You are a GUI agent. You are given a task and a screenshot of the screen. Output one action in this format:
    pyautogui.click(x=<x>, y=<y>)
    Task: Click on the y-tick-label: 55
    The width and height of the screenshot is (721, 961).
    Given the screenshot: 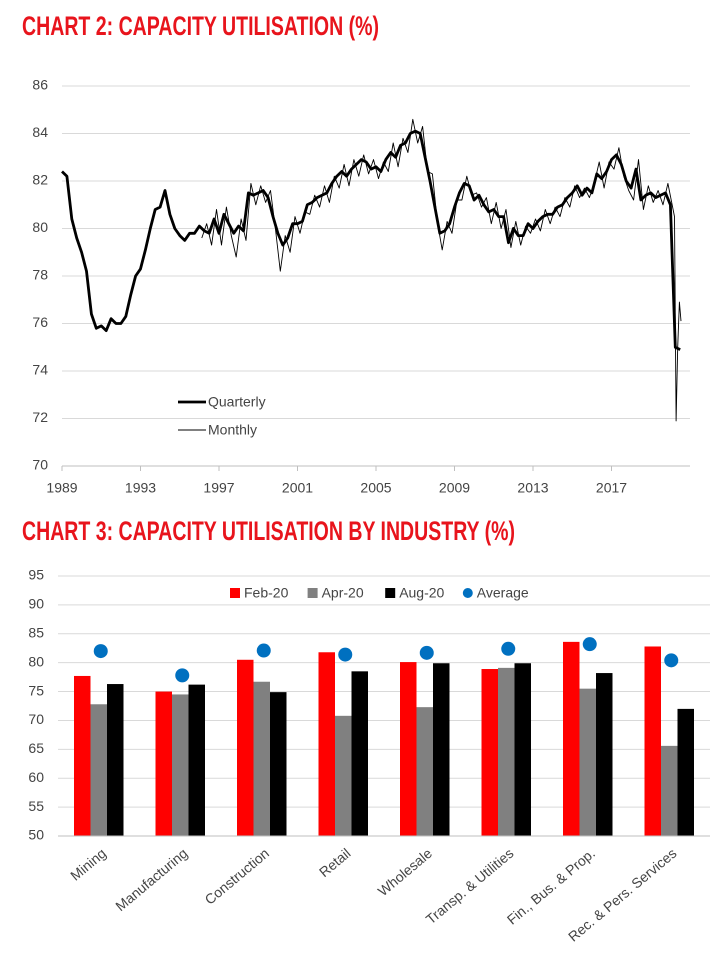 What is the action you would take?
    pyautogui.click(x=36, y=806)
    